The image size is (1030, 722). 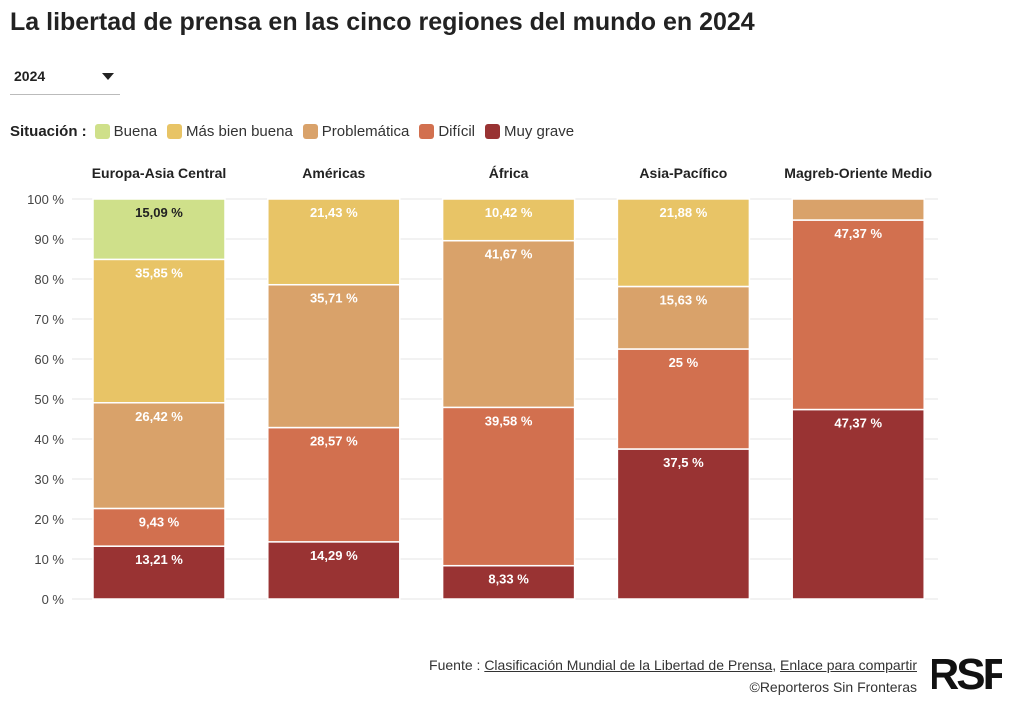 What do you see at coordinates (684, 299) in the screenshot?
I see `data-label: 15,63 %` at bounding box center [684, 299].